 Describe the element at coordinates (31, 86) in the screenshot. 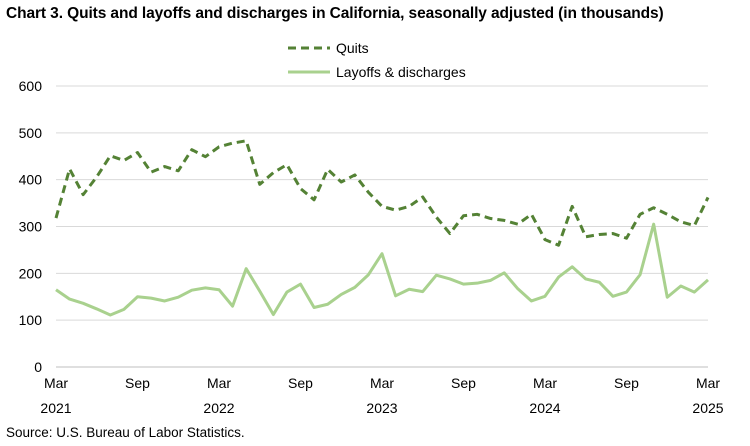

I see `y-tick-label: 600` at that location.